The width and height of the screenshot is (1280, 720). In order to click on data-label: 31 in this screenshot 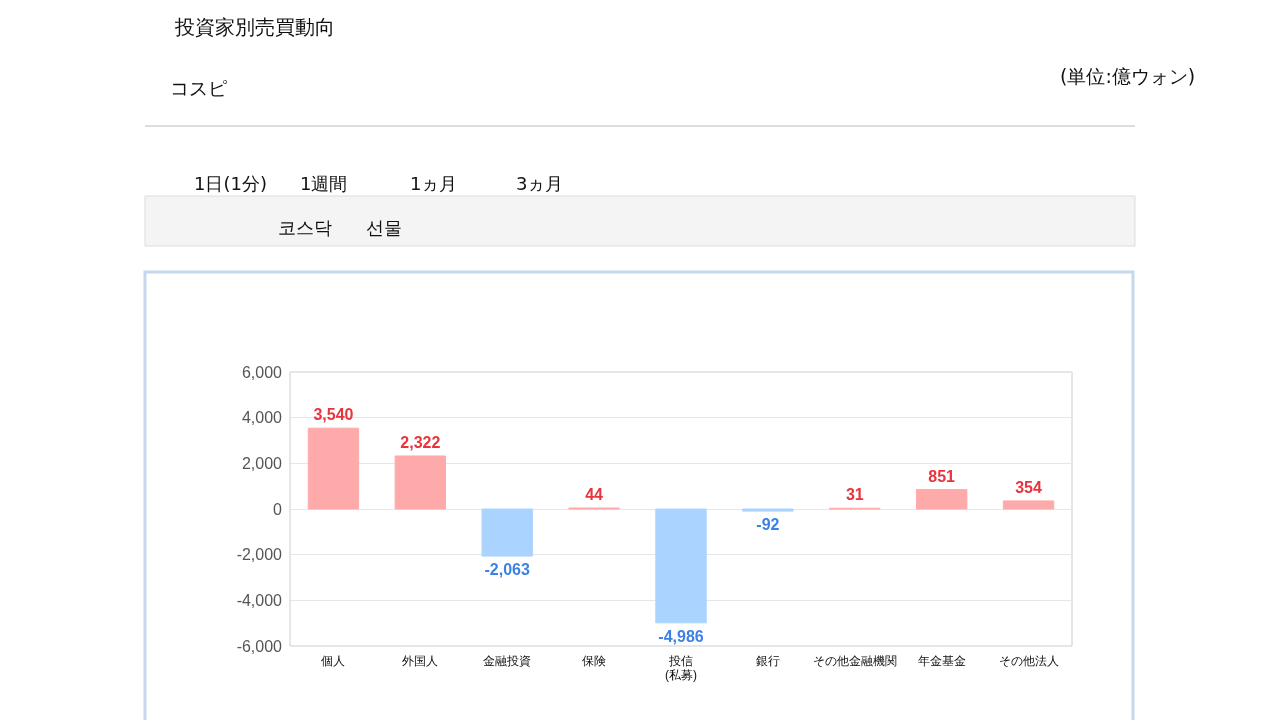, I will do `click(854, 495)`.